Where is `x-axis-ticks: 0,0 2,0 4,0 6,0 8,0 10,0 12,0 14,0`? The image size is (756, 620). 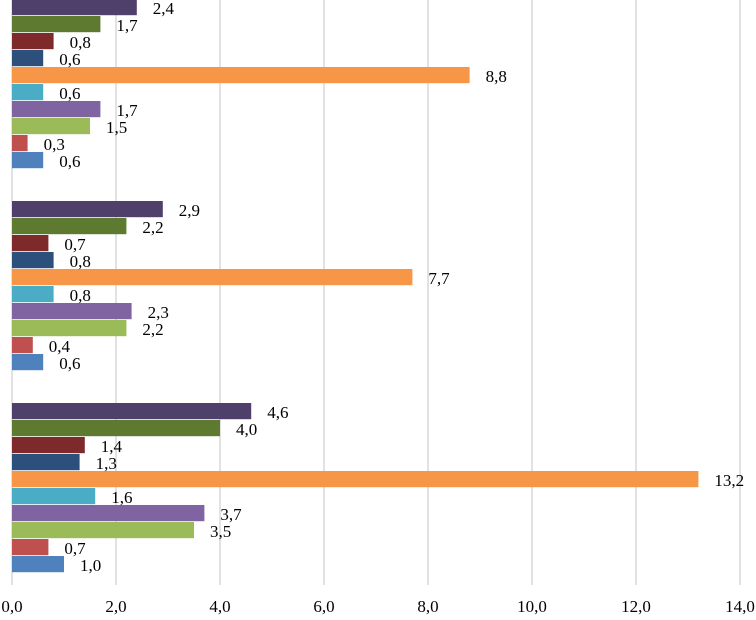 x-axis-ticks: 0,0 2,0 4,0 6,0 8,0 10,0 12,0 14,0 is located at coordinates (378, 606).